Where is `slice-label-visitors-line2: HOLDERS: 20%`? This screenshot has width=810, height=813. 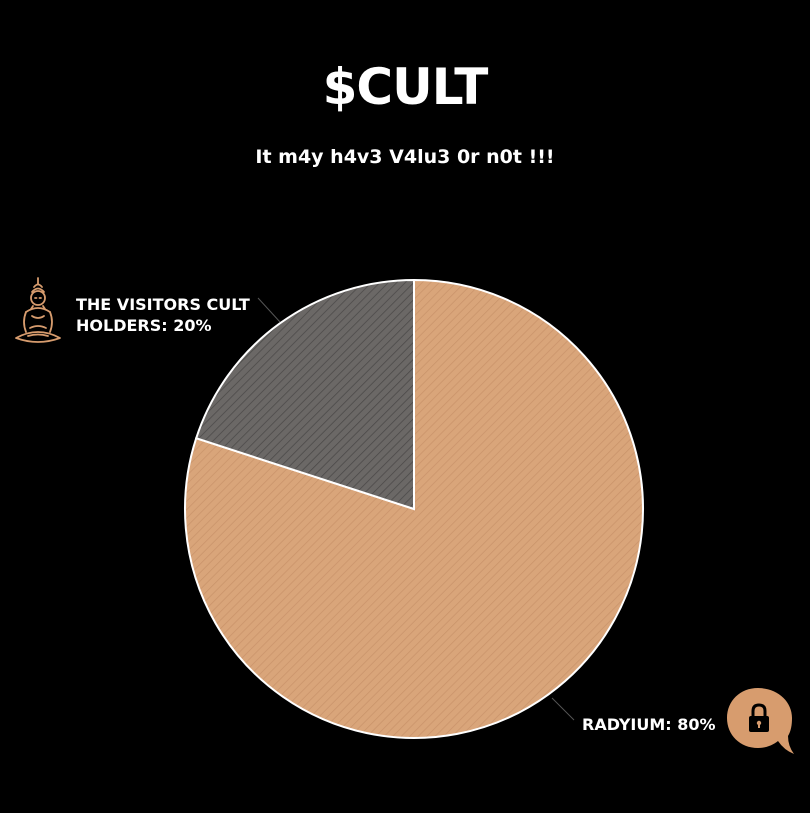
slice-label-visitors-line2: HOLDERS: 20% is located at coordinates (144, 325).